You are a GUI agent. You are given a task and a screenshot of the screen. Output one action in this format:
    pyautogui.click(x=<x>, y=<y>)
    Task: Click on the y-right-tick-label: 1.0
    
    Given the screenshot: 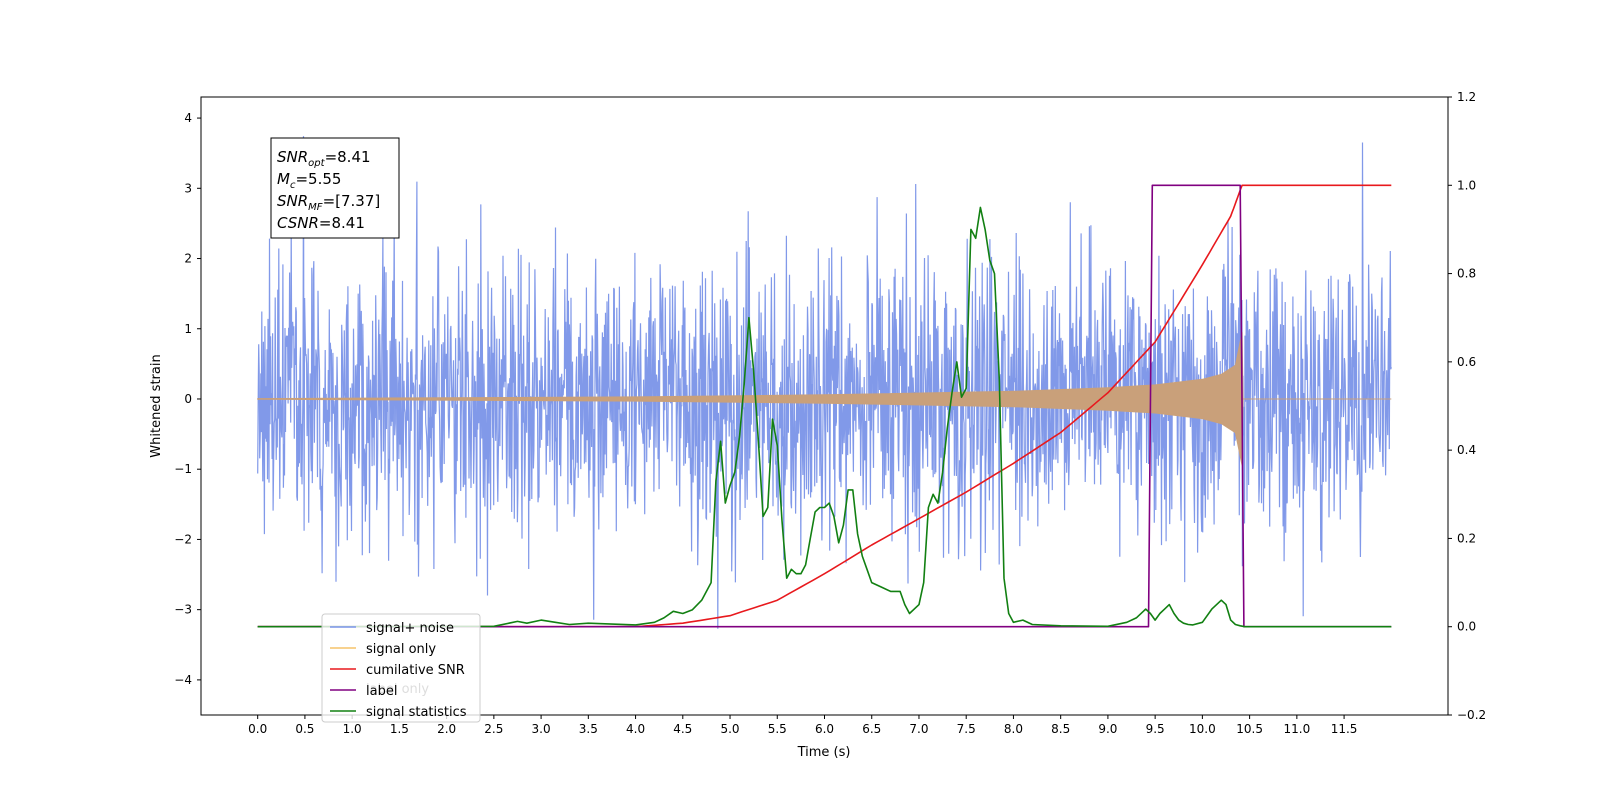 What is the action you would take?
    pyautogui.click(x=1466, y=185)
    